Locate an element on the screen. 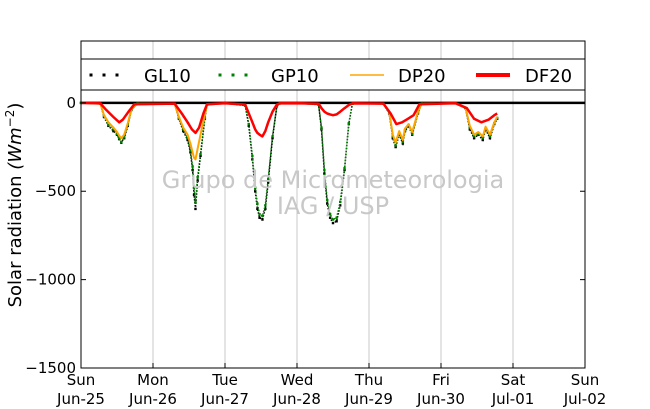  watermark-line-2: IAG / USP is located at coordinates (333, 206).